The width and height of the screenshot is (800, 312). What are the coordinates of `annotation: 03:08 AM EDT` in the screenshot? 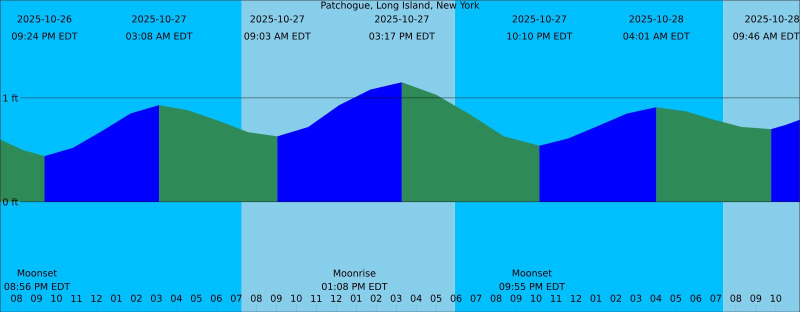 It's located at (159, 36).